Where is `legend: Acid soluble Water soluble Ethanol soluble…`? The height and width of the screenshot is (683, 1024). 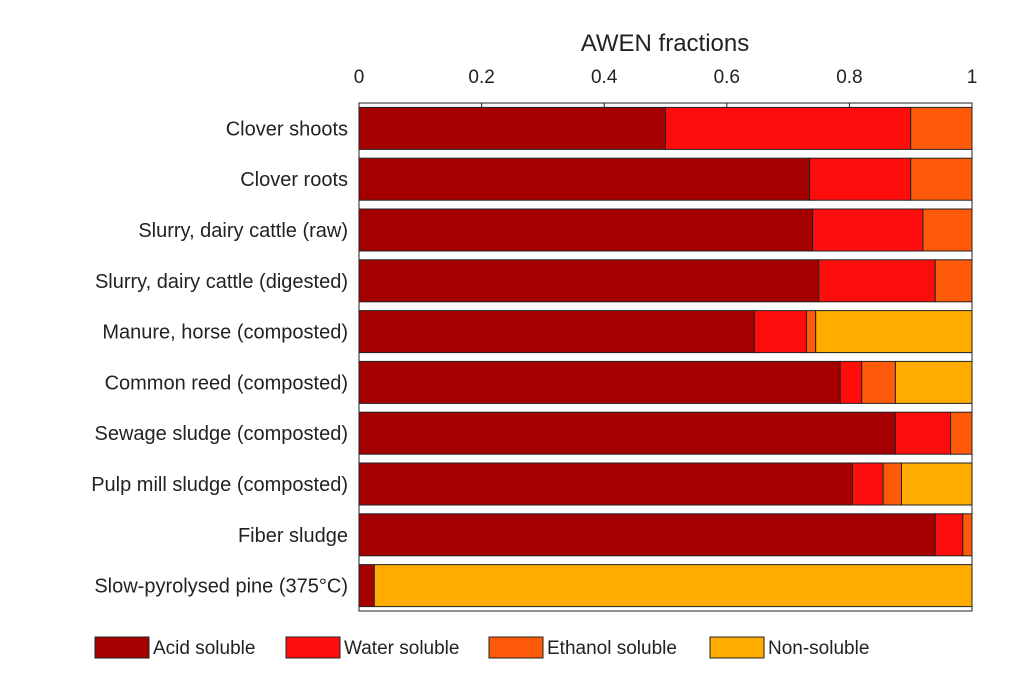 legend: Acid soluble Water soluble Ethanol soluble… is located at coordinates (481, 647).